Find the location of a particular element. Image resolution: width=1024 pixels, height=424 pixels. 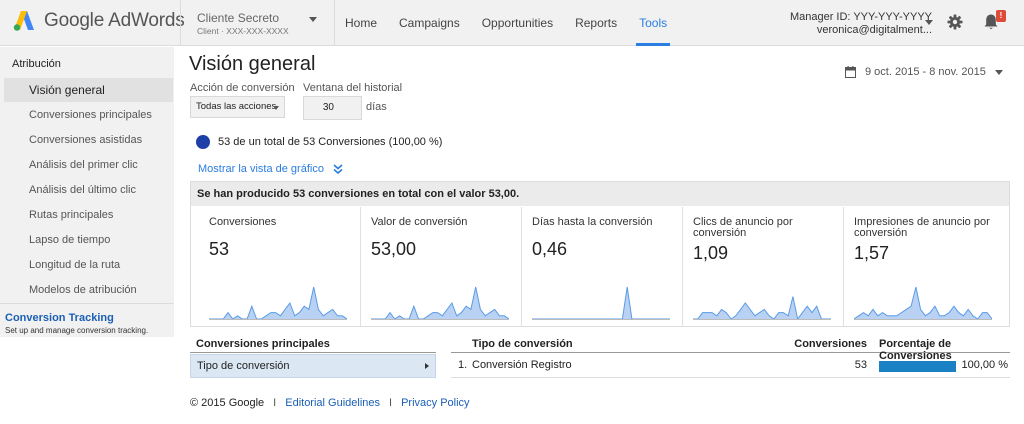

sidebar-item-ultimo-clic: Análisis del último clic is located at coordinates (82, 190).